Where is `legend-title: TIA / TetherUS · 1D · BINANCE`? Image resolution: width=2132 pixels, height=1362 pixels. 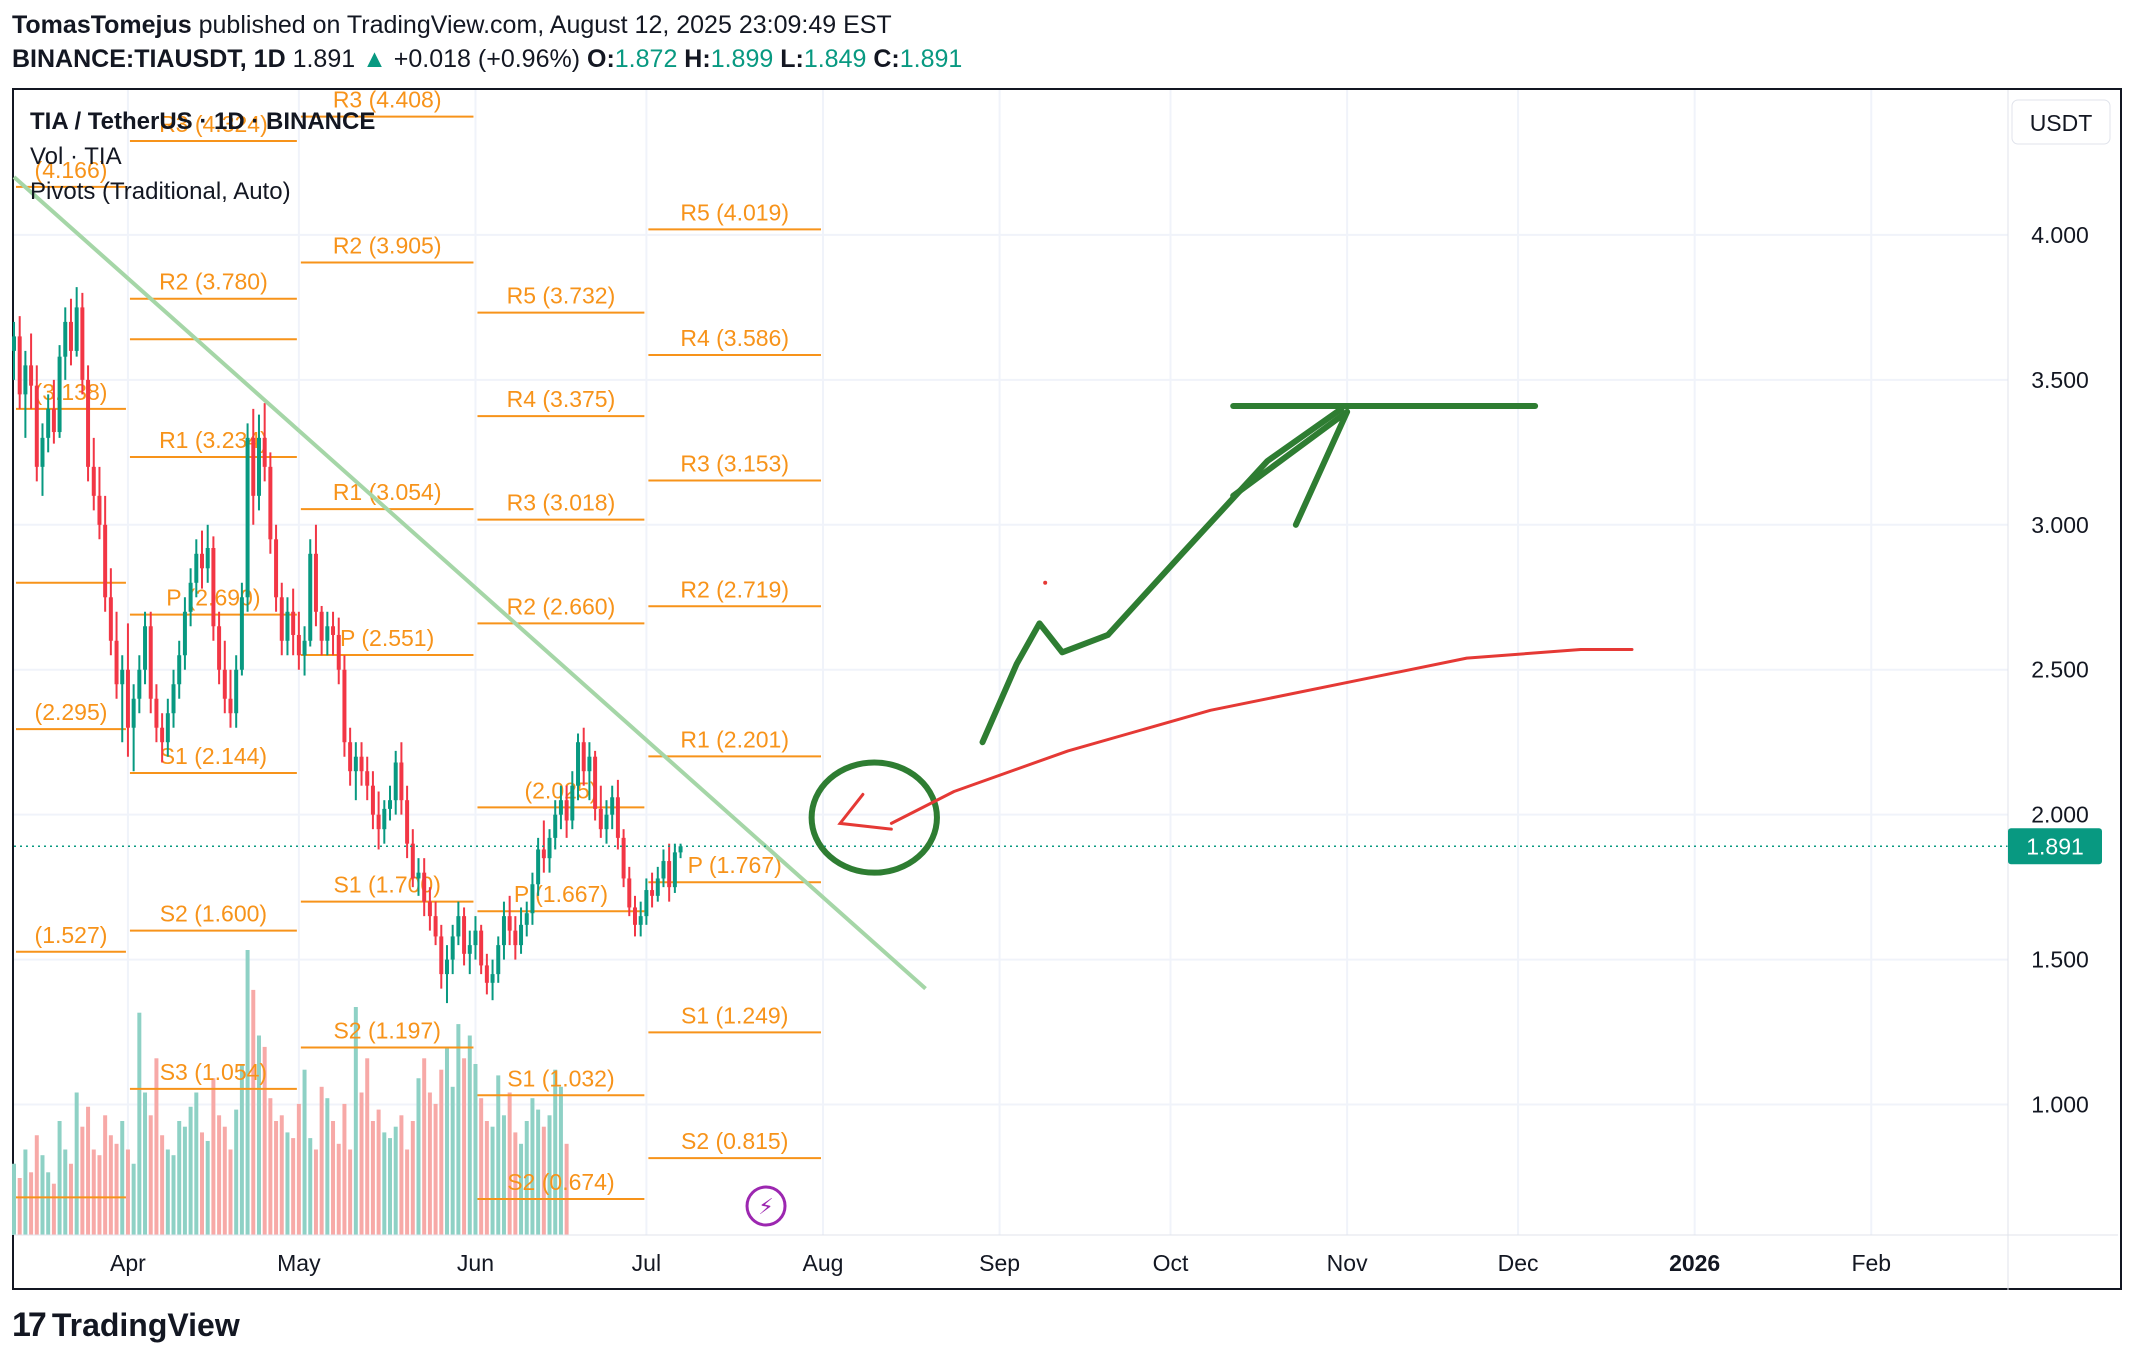
legend-title: TIA / TetherUS · 1D · BINANCE is located at coordinates (203, 121).